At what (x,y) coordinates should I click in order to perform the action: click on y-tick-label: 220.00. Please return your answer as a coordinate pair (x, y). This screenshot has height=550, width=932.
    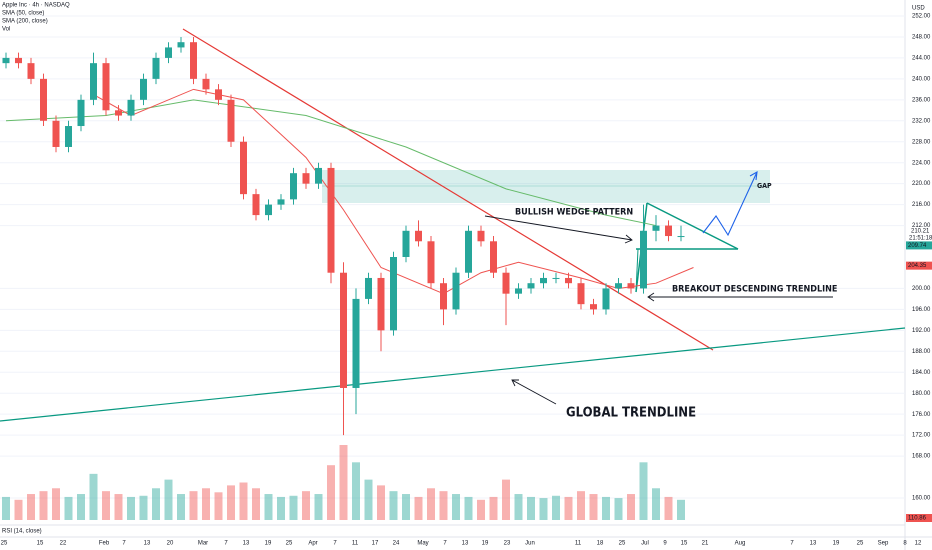
    Looking at the image, I should click on (921, 184).